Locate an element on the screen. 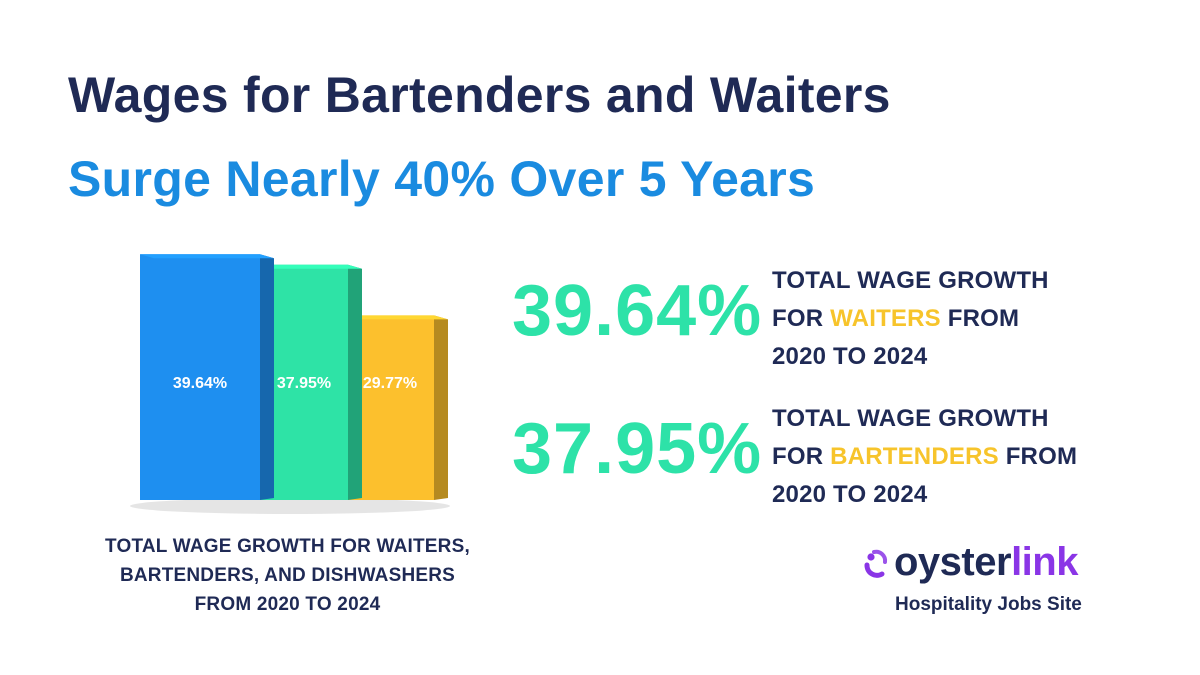 The image size is (1200, 675). stat-desc-line-2: FOR WAITERS FROM is located at coordinates (910, 319).